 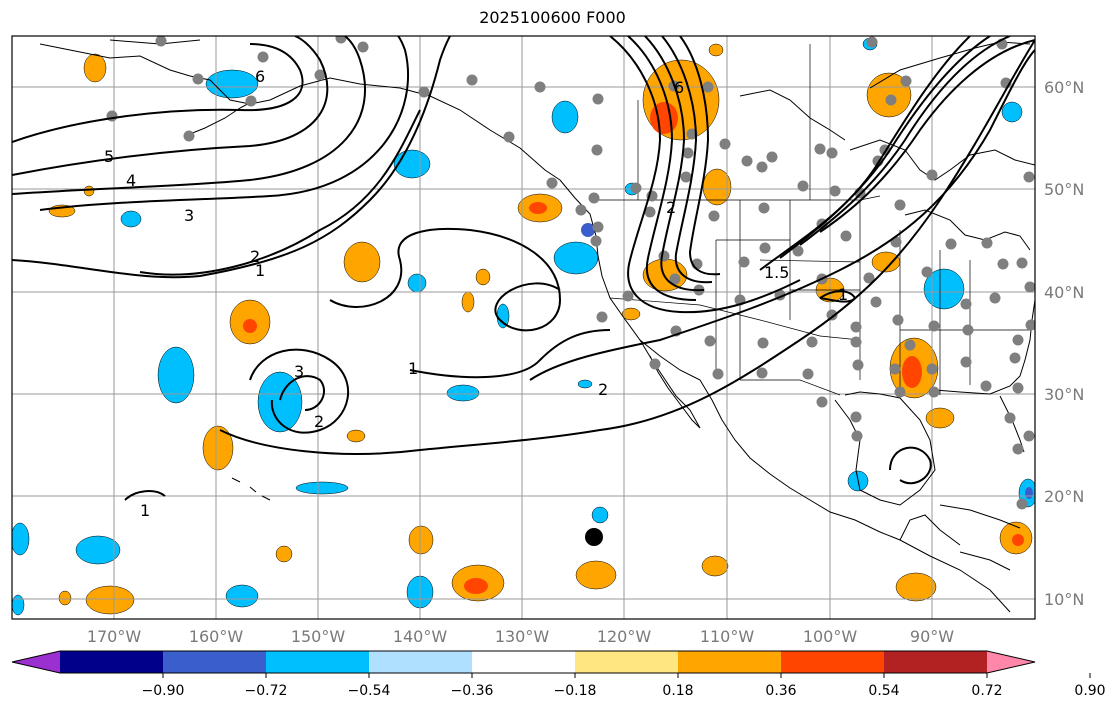 I want to click on colorbar-tick-label: −0.18, so click(x=575, y=691).